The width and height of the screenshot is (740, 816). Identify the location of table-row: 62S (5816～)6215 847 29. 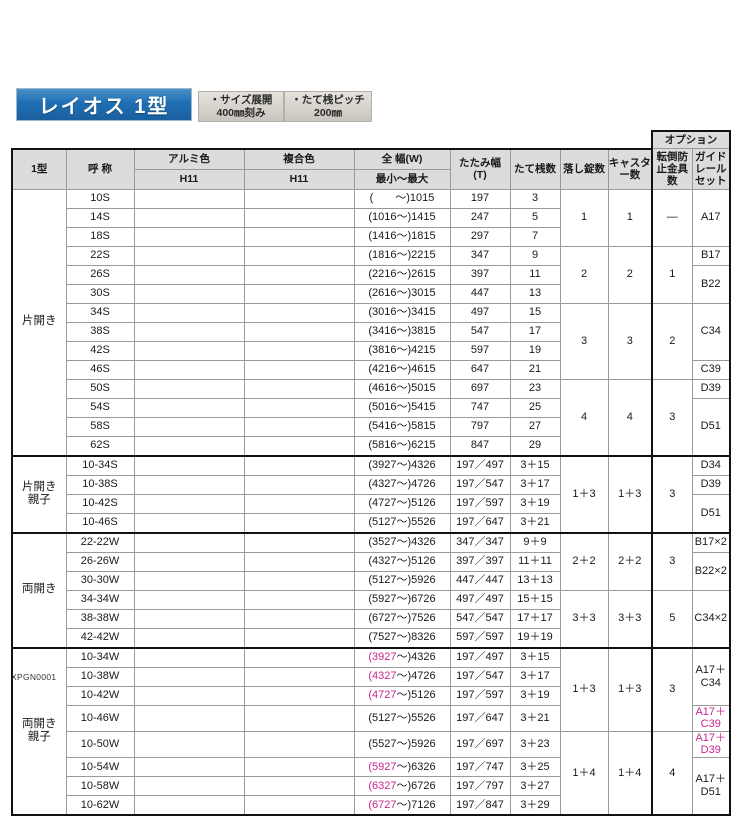
(371, 445).